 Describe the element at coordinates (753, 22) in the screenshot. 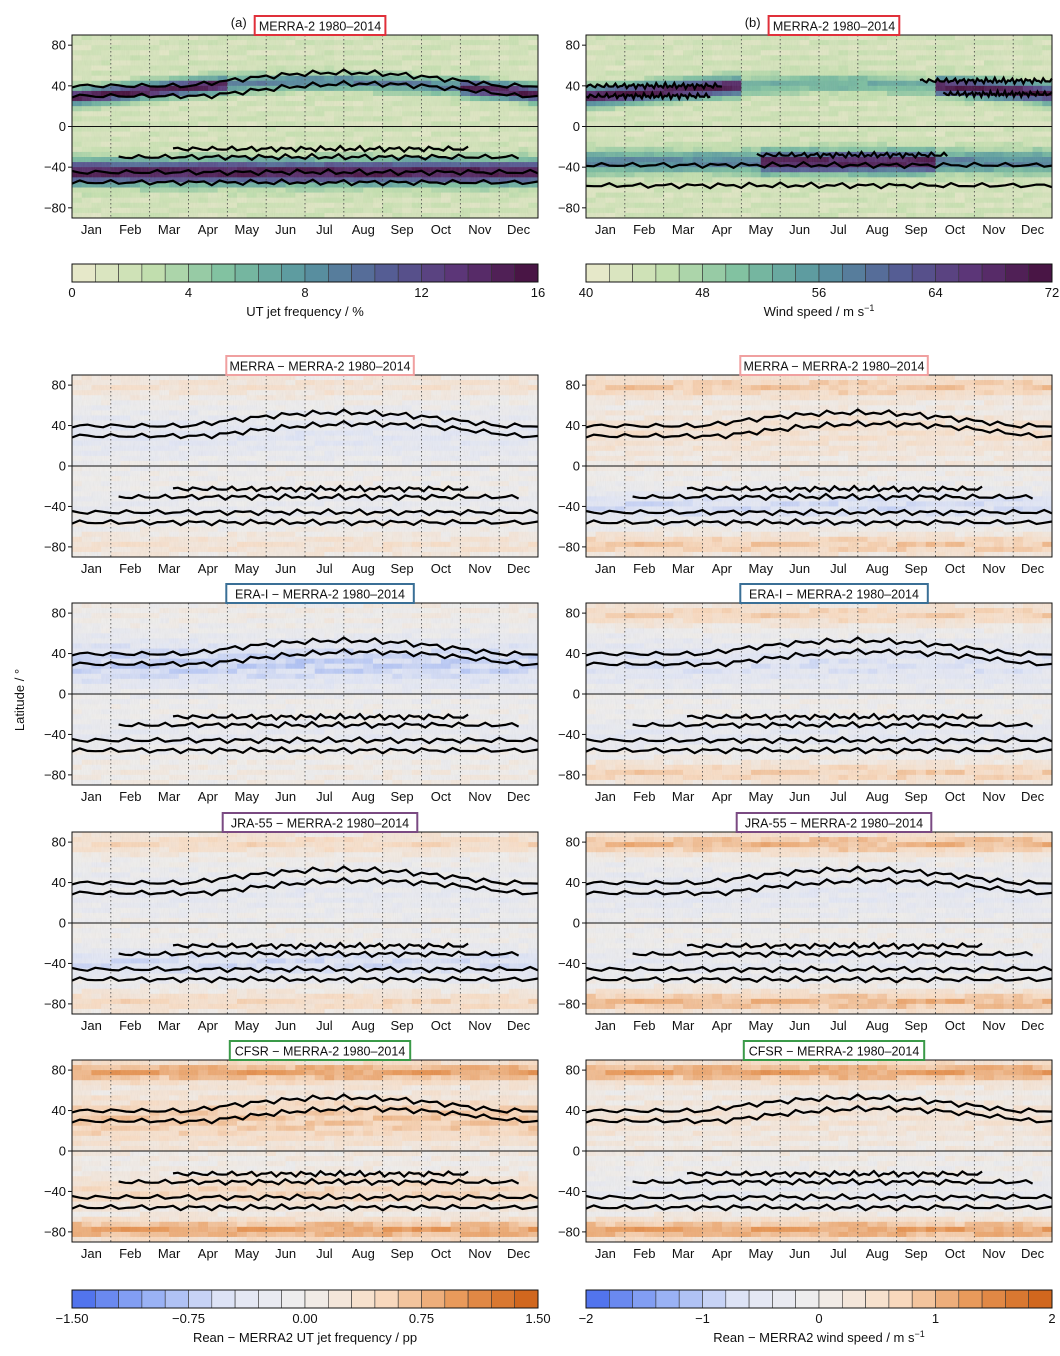

I see `panel-letter: (b)` at that location.